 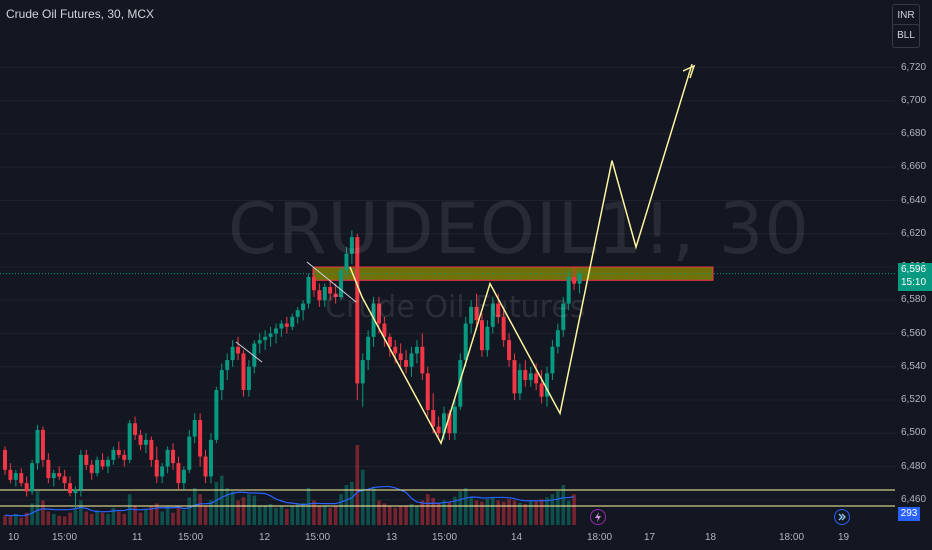 What do you see at coordinates (598, 517) in the screenshot?
I see `lightning-icon` at bounding box center [598, 517].